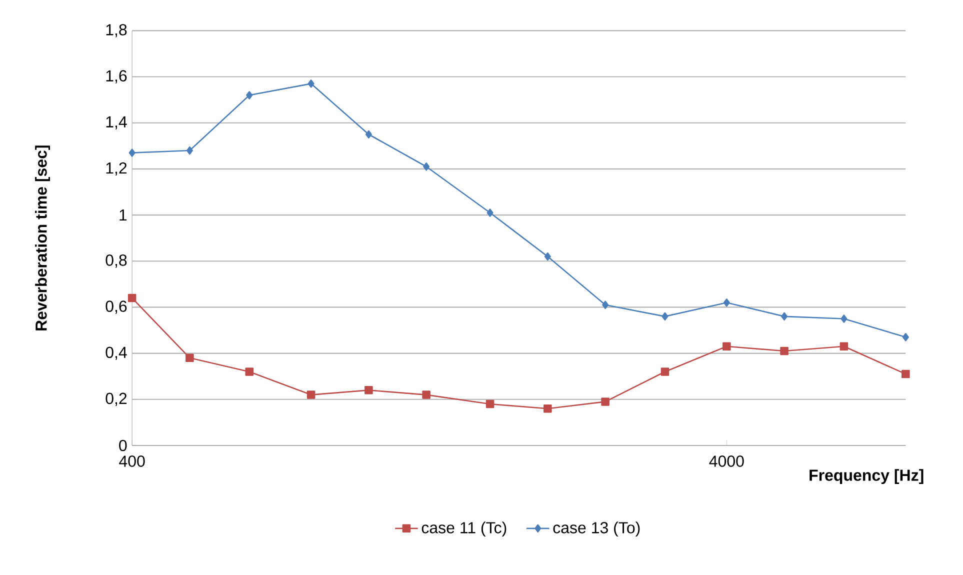  What do you see at coordinates (116, 123) in the screenshot?
I see `y-tick-label: 1,4` at bounding box center [116, 123].